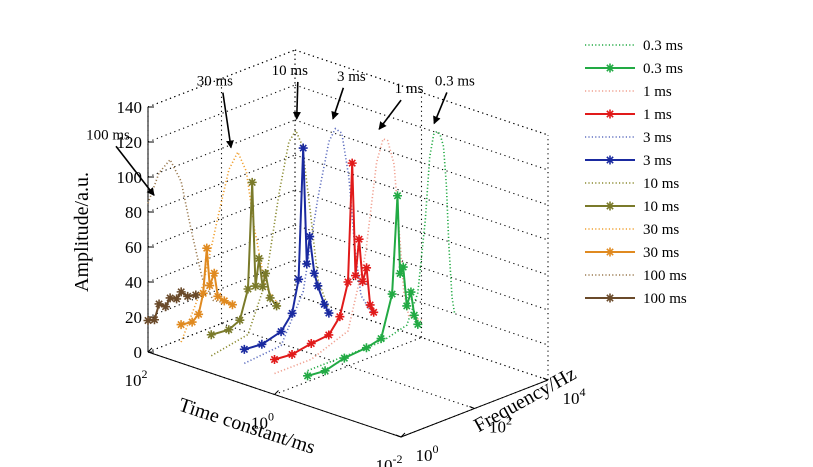 The height and width of the screenshot is (467, 813). I want to click on z-axis-label: Amplitude/a.u., so click(82, 232).